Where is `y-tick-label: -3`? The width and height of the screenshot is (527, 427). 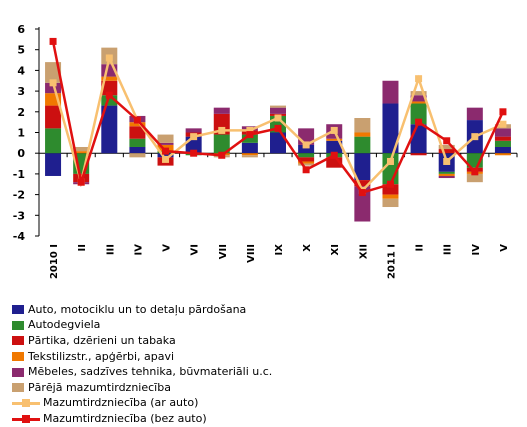
y-tick-label: -3 is located at coordinates (19, 215).